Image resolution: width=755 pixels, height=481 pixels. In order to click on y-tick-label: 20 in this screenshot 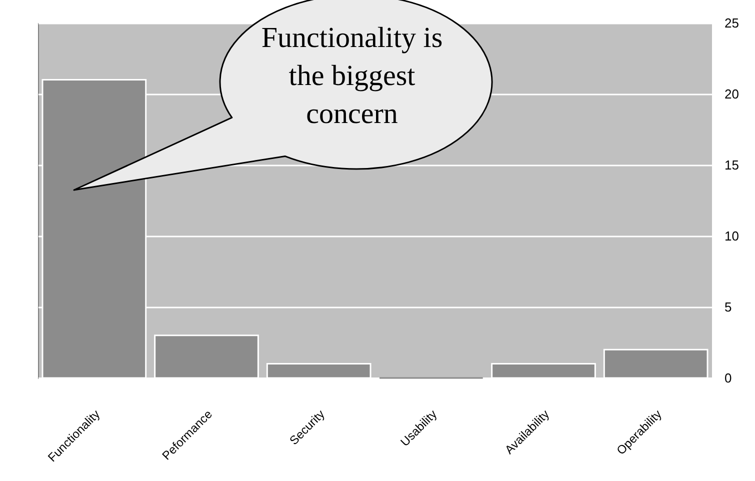, I will do `click(731, 94)`.